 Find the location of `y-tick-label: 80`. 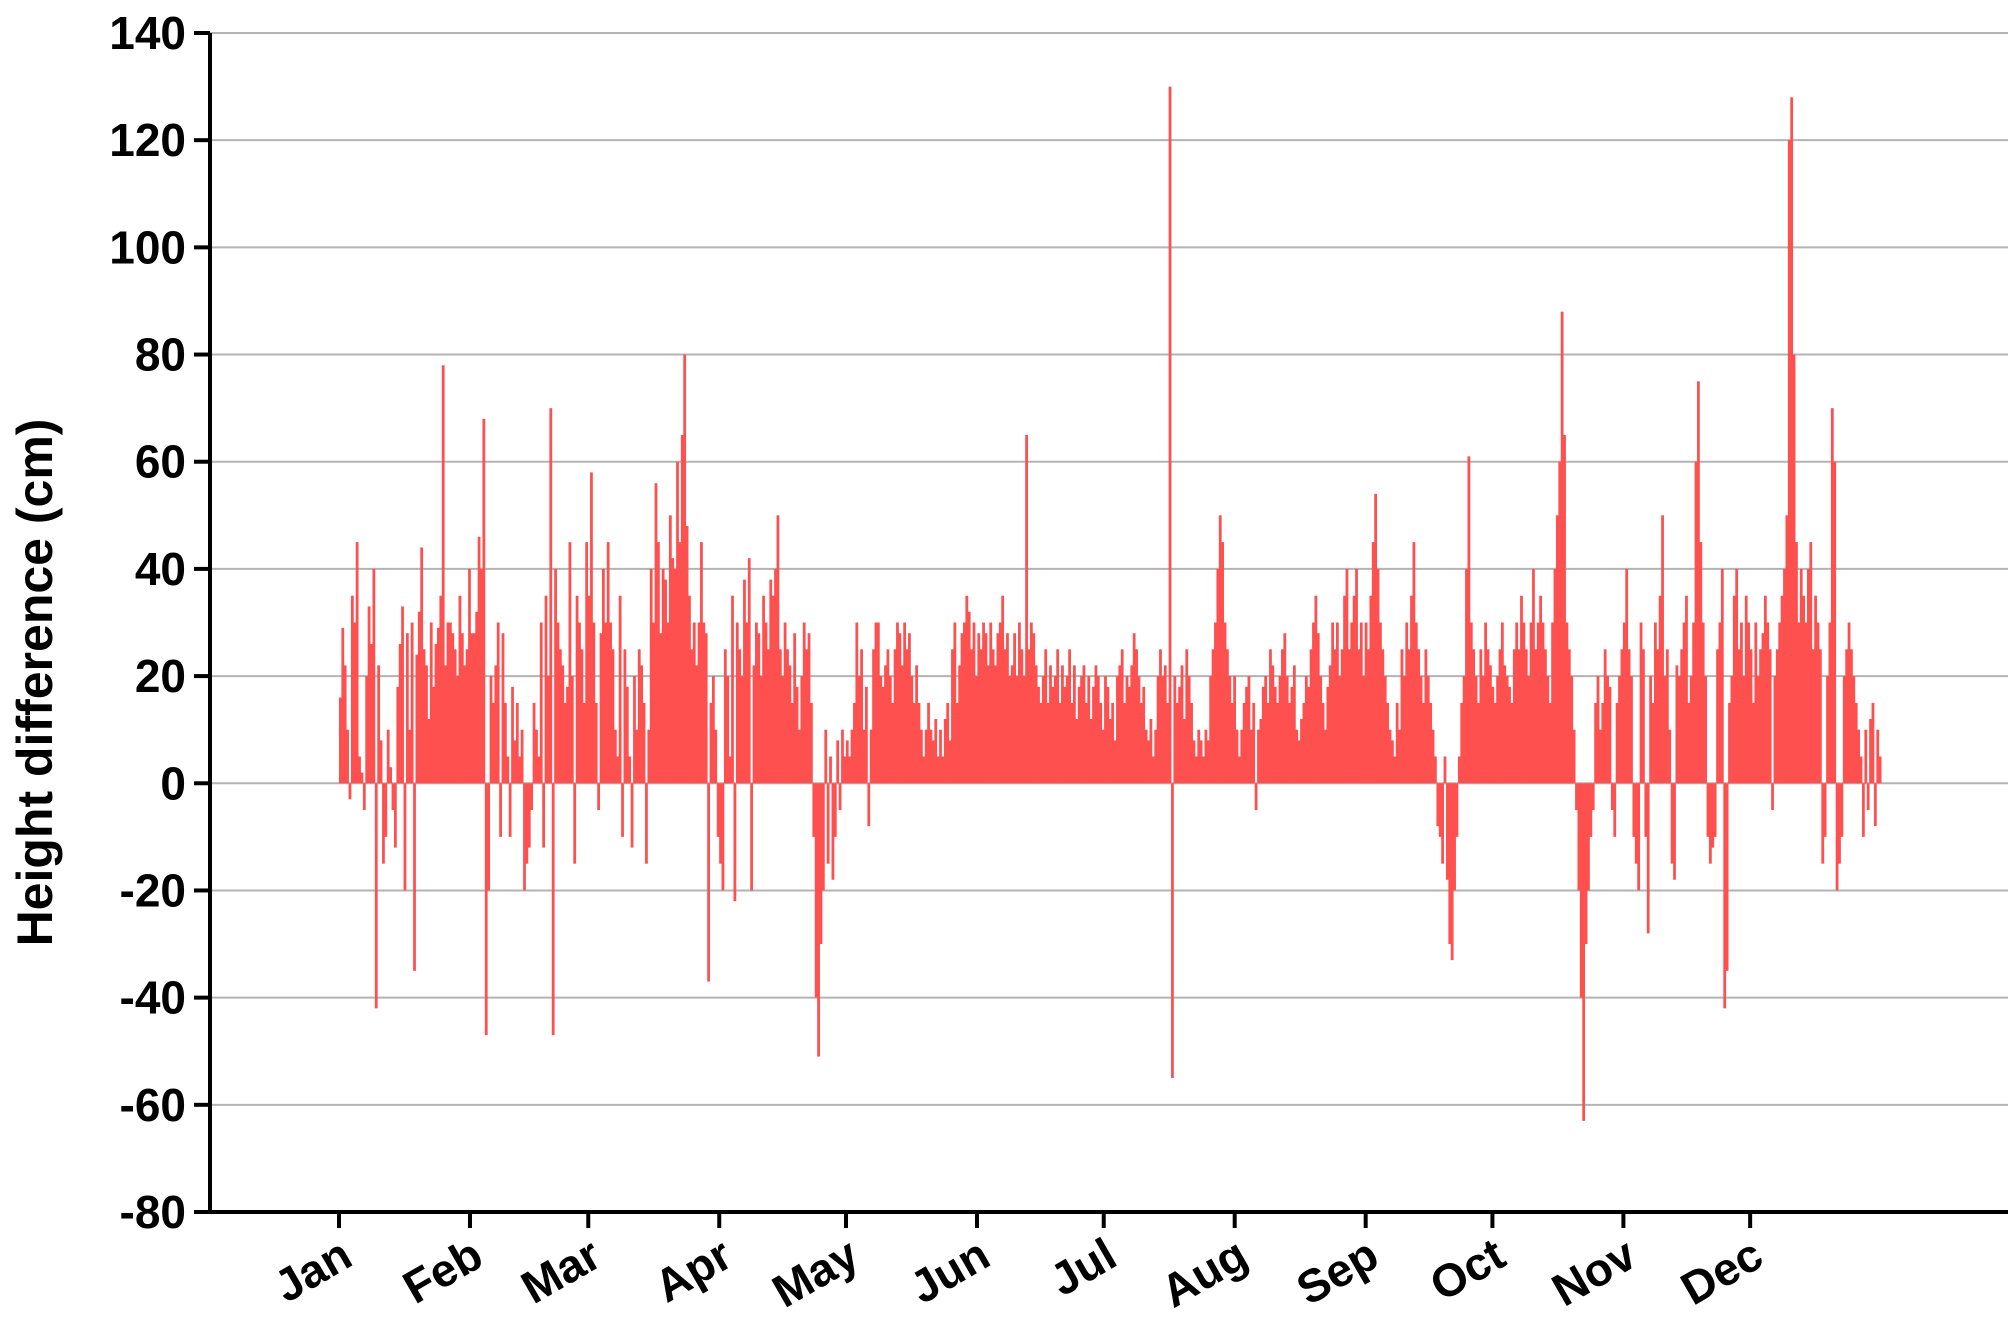

y-tick-label: 80 is located at coordinates (160, 355).